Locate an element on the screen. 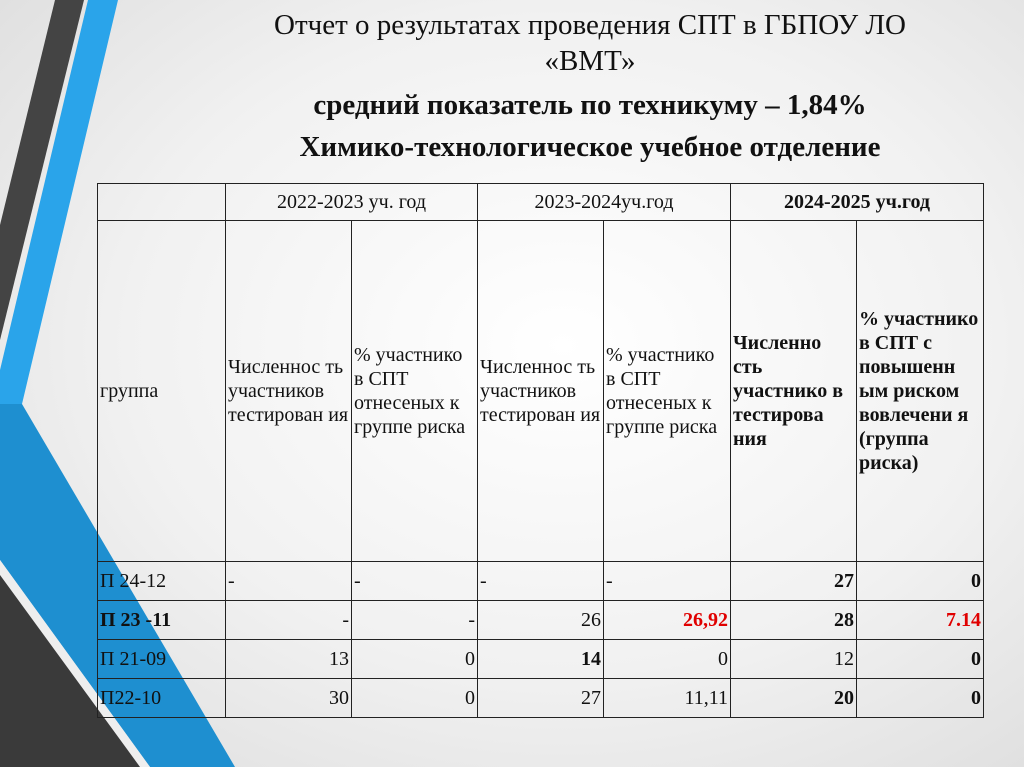 The image size is (1024, 767). empty-header is located at coordinates (161, 202).